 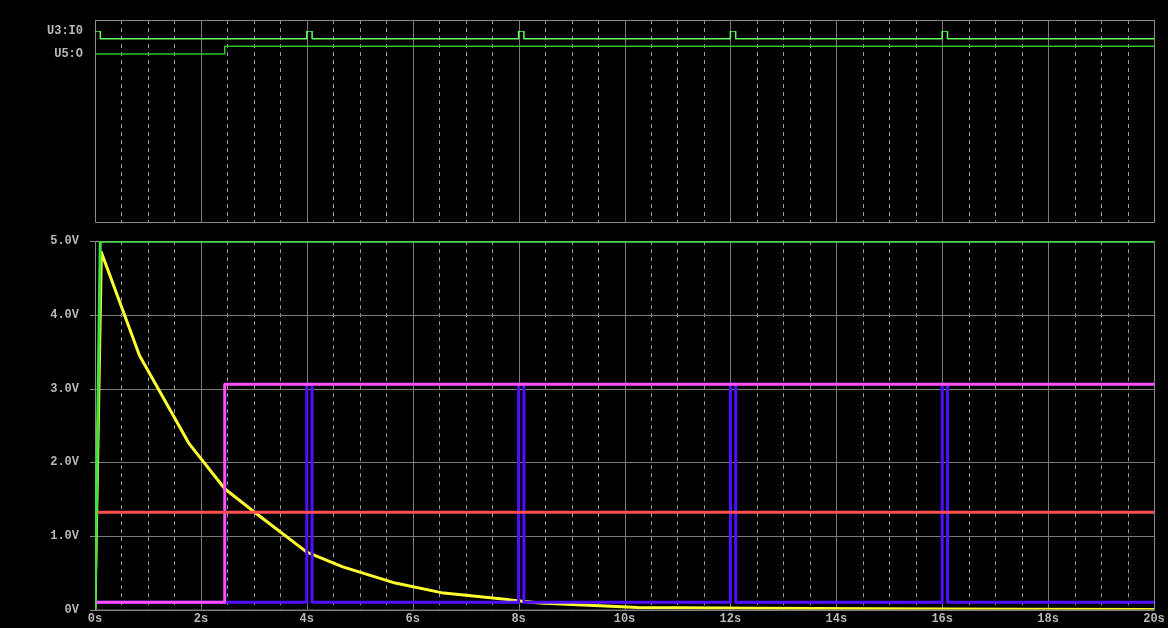 I want to click on series-label: U3:I0, so click(x=64, y=31).